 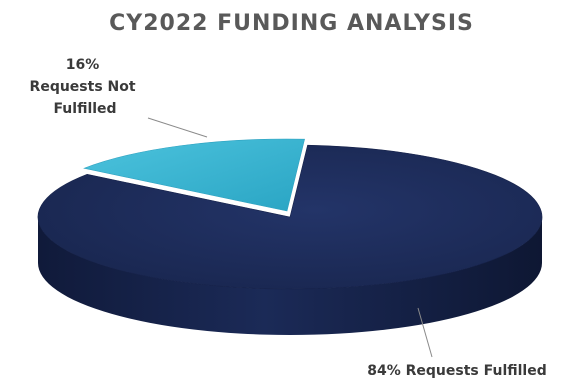 I want to click on chart-title: CY2022 FUNDING ANALYSIS, so click(x=291, y=23).